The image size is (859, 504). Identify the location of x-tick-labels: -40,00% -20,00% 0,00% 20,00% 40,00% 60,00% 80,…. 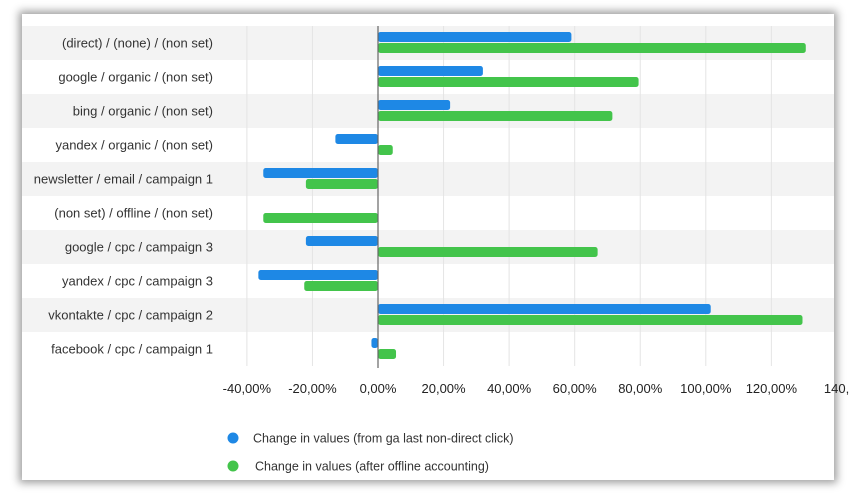
(536, 388).